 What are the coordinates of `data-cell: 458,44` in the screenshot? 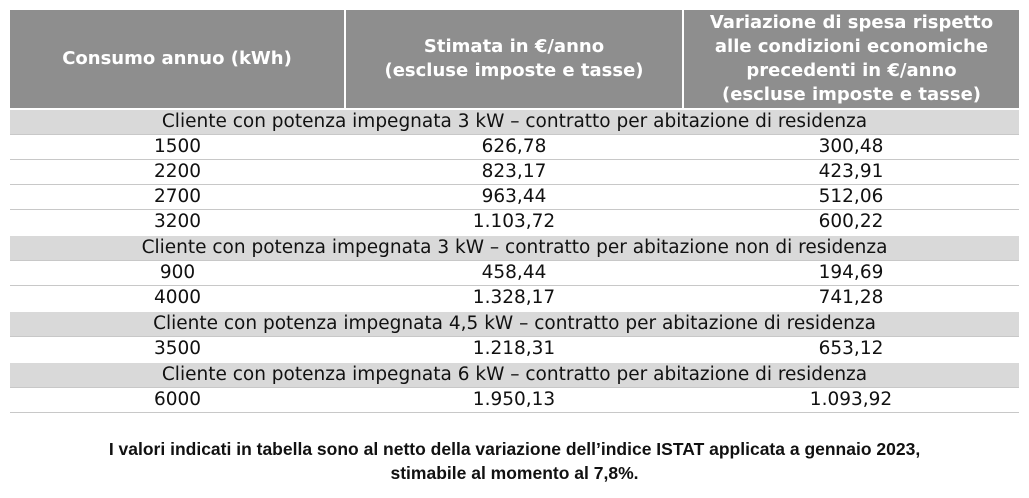 It's located at (514, 273).